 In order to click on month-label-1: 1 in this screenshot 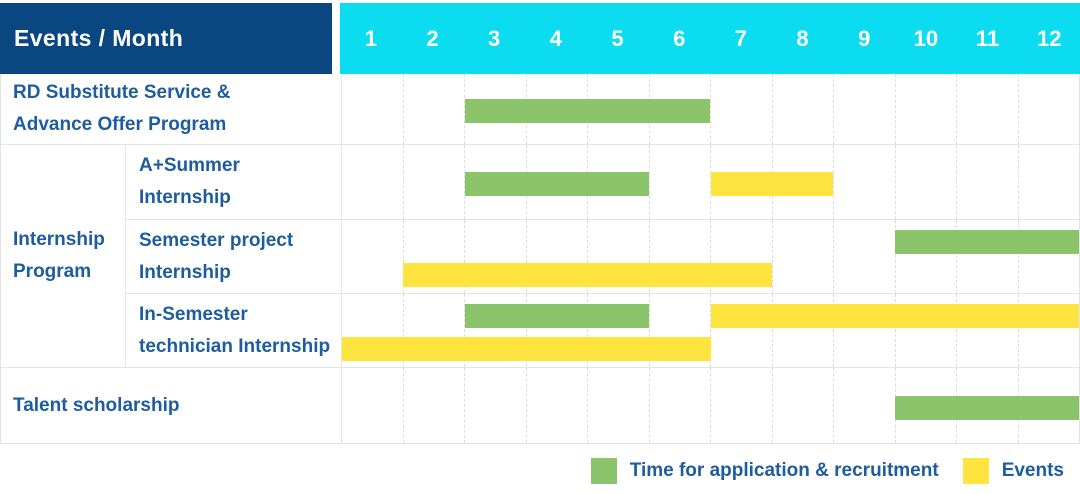, I will do `click(370, 38)`.